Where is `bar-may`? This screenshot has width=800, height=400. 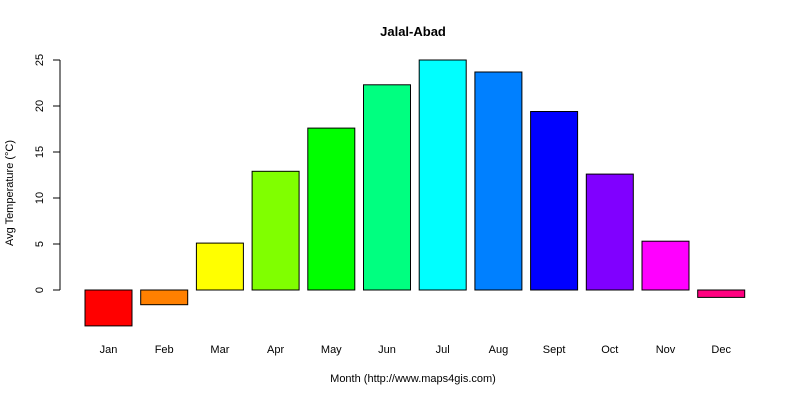
bar-may is located at coordinates (331, 209).